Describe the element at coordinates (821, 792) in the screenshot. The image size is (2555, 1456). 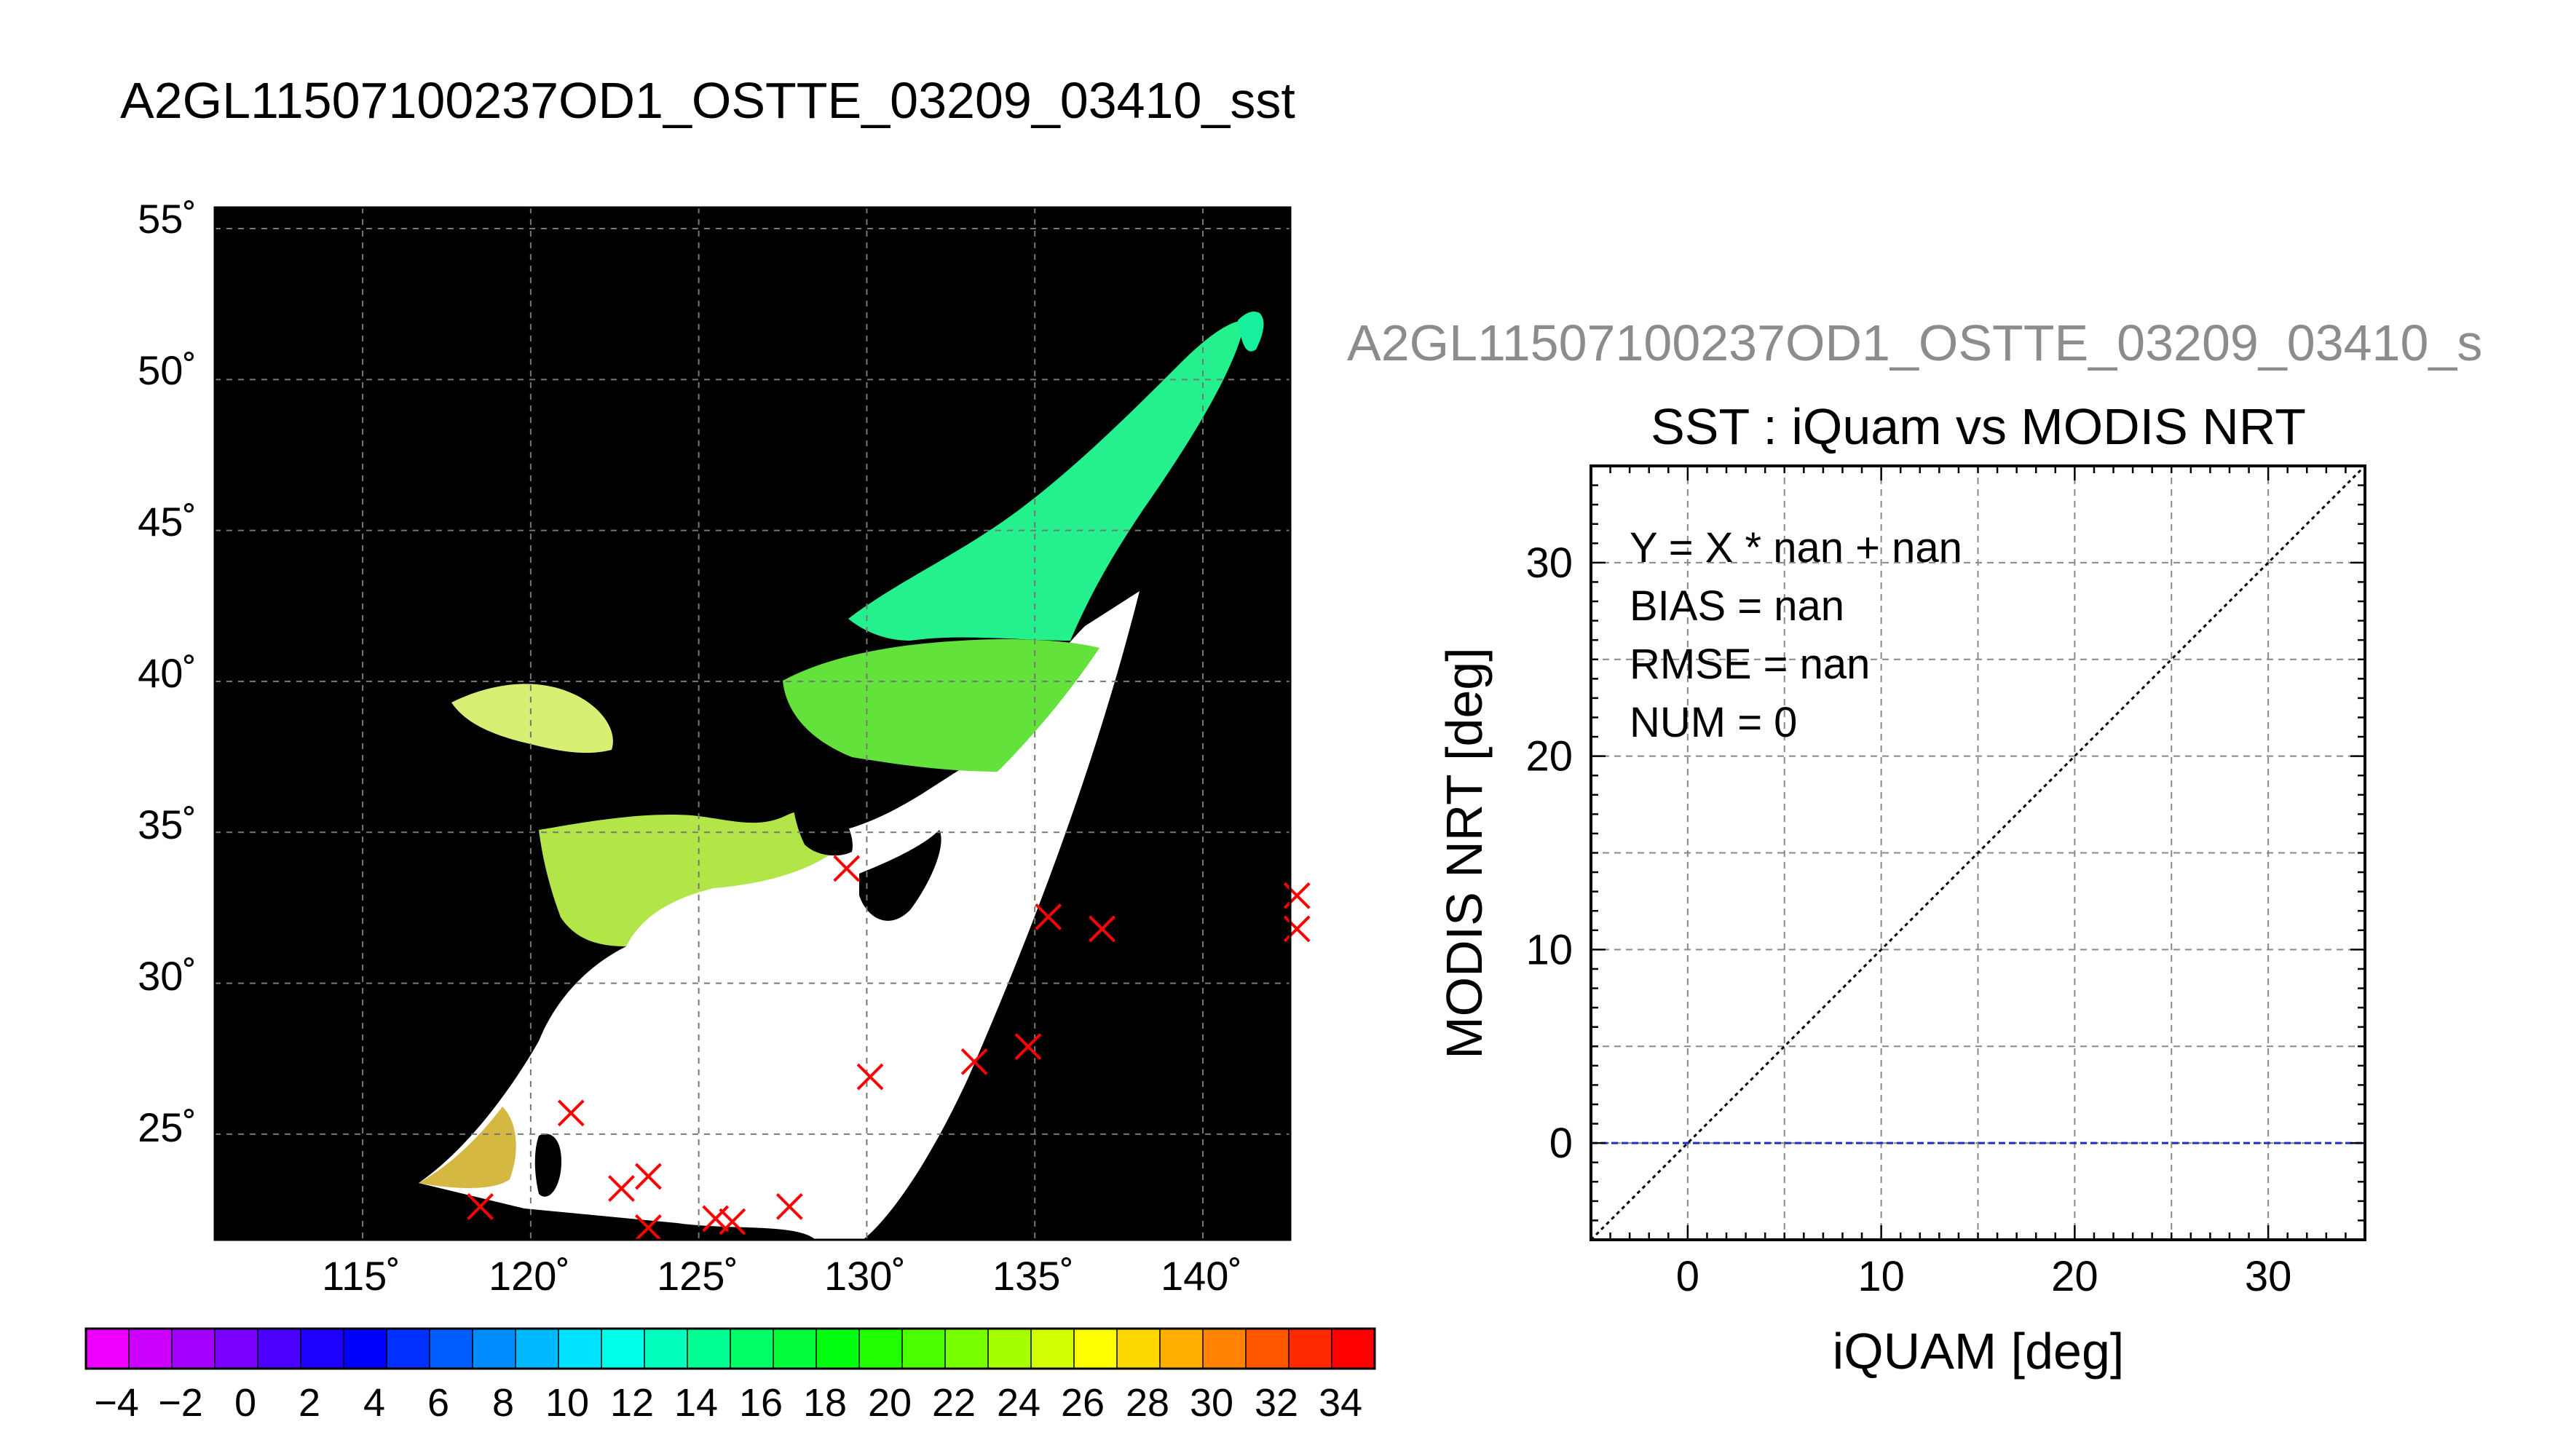
I see `korea-land` at that location.